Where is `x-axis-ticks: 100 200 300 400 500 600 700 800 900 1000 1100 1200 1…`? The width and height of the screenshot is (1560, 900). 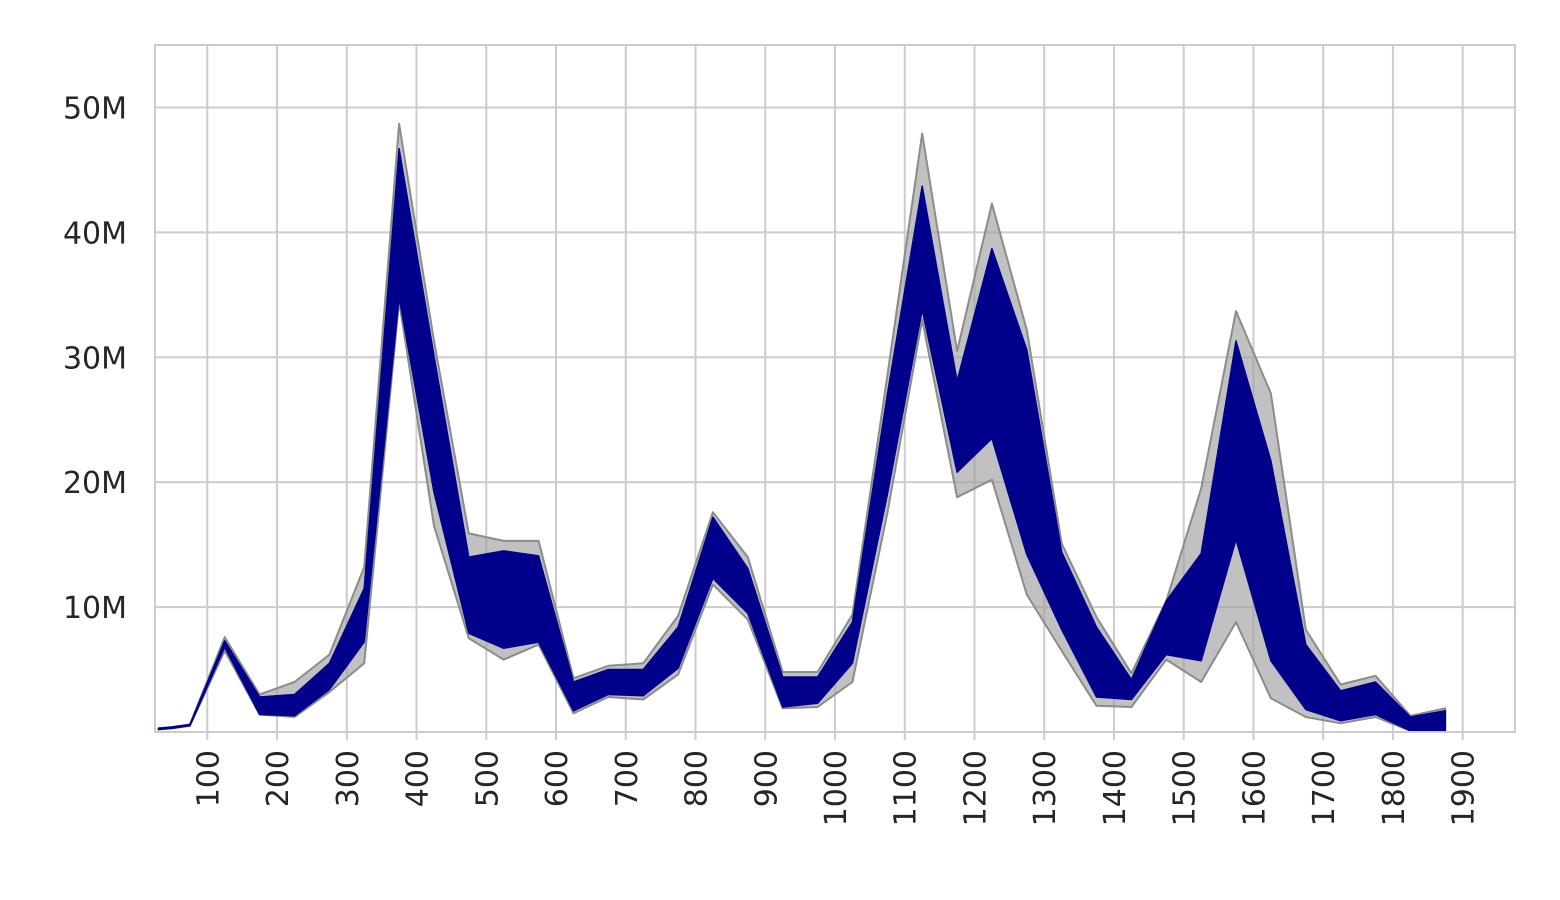
x-axis-ticks: 100 200 300 400 500 600 700 800 900 1000 1100 1200 1… is located at coordinates (836, 779).